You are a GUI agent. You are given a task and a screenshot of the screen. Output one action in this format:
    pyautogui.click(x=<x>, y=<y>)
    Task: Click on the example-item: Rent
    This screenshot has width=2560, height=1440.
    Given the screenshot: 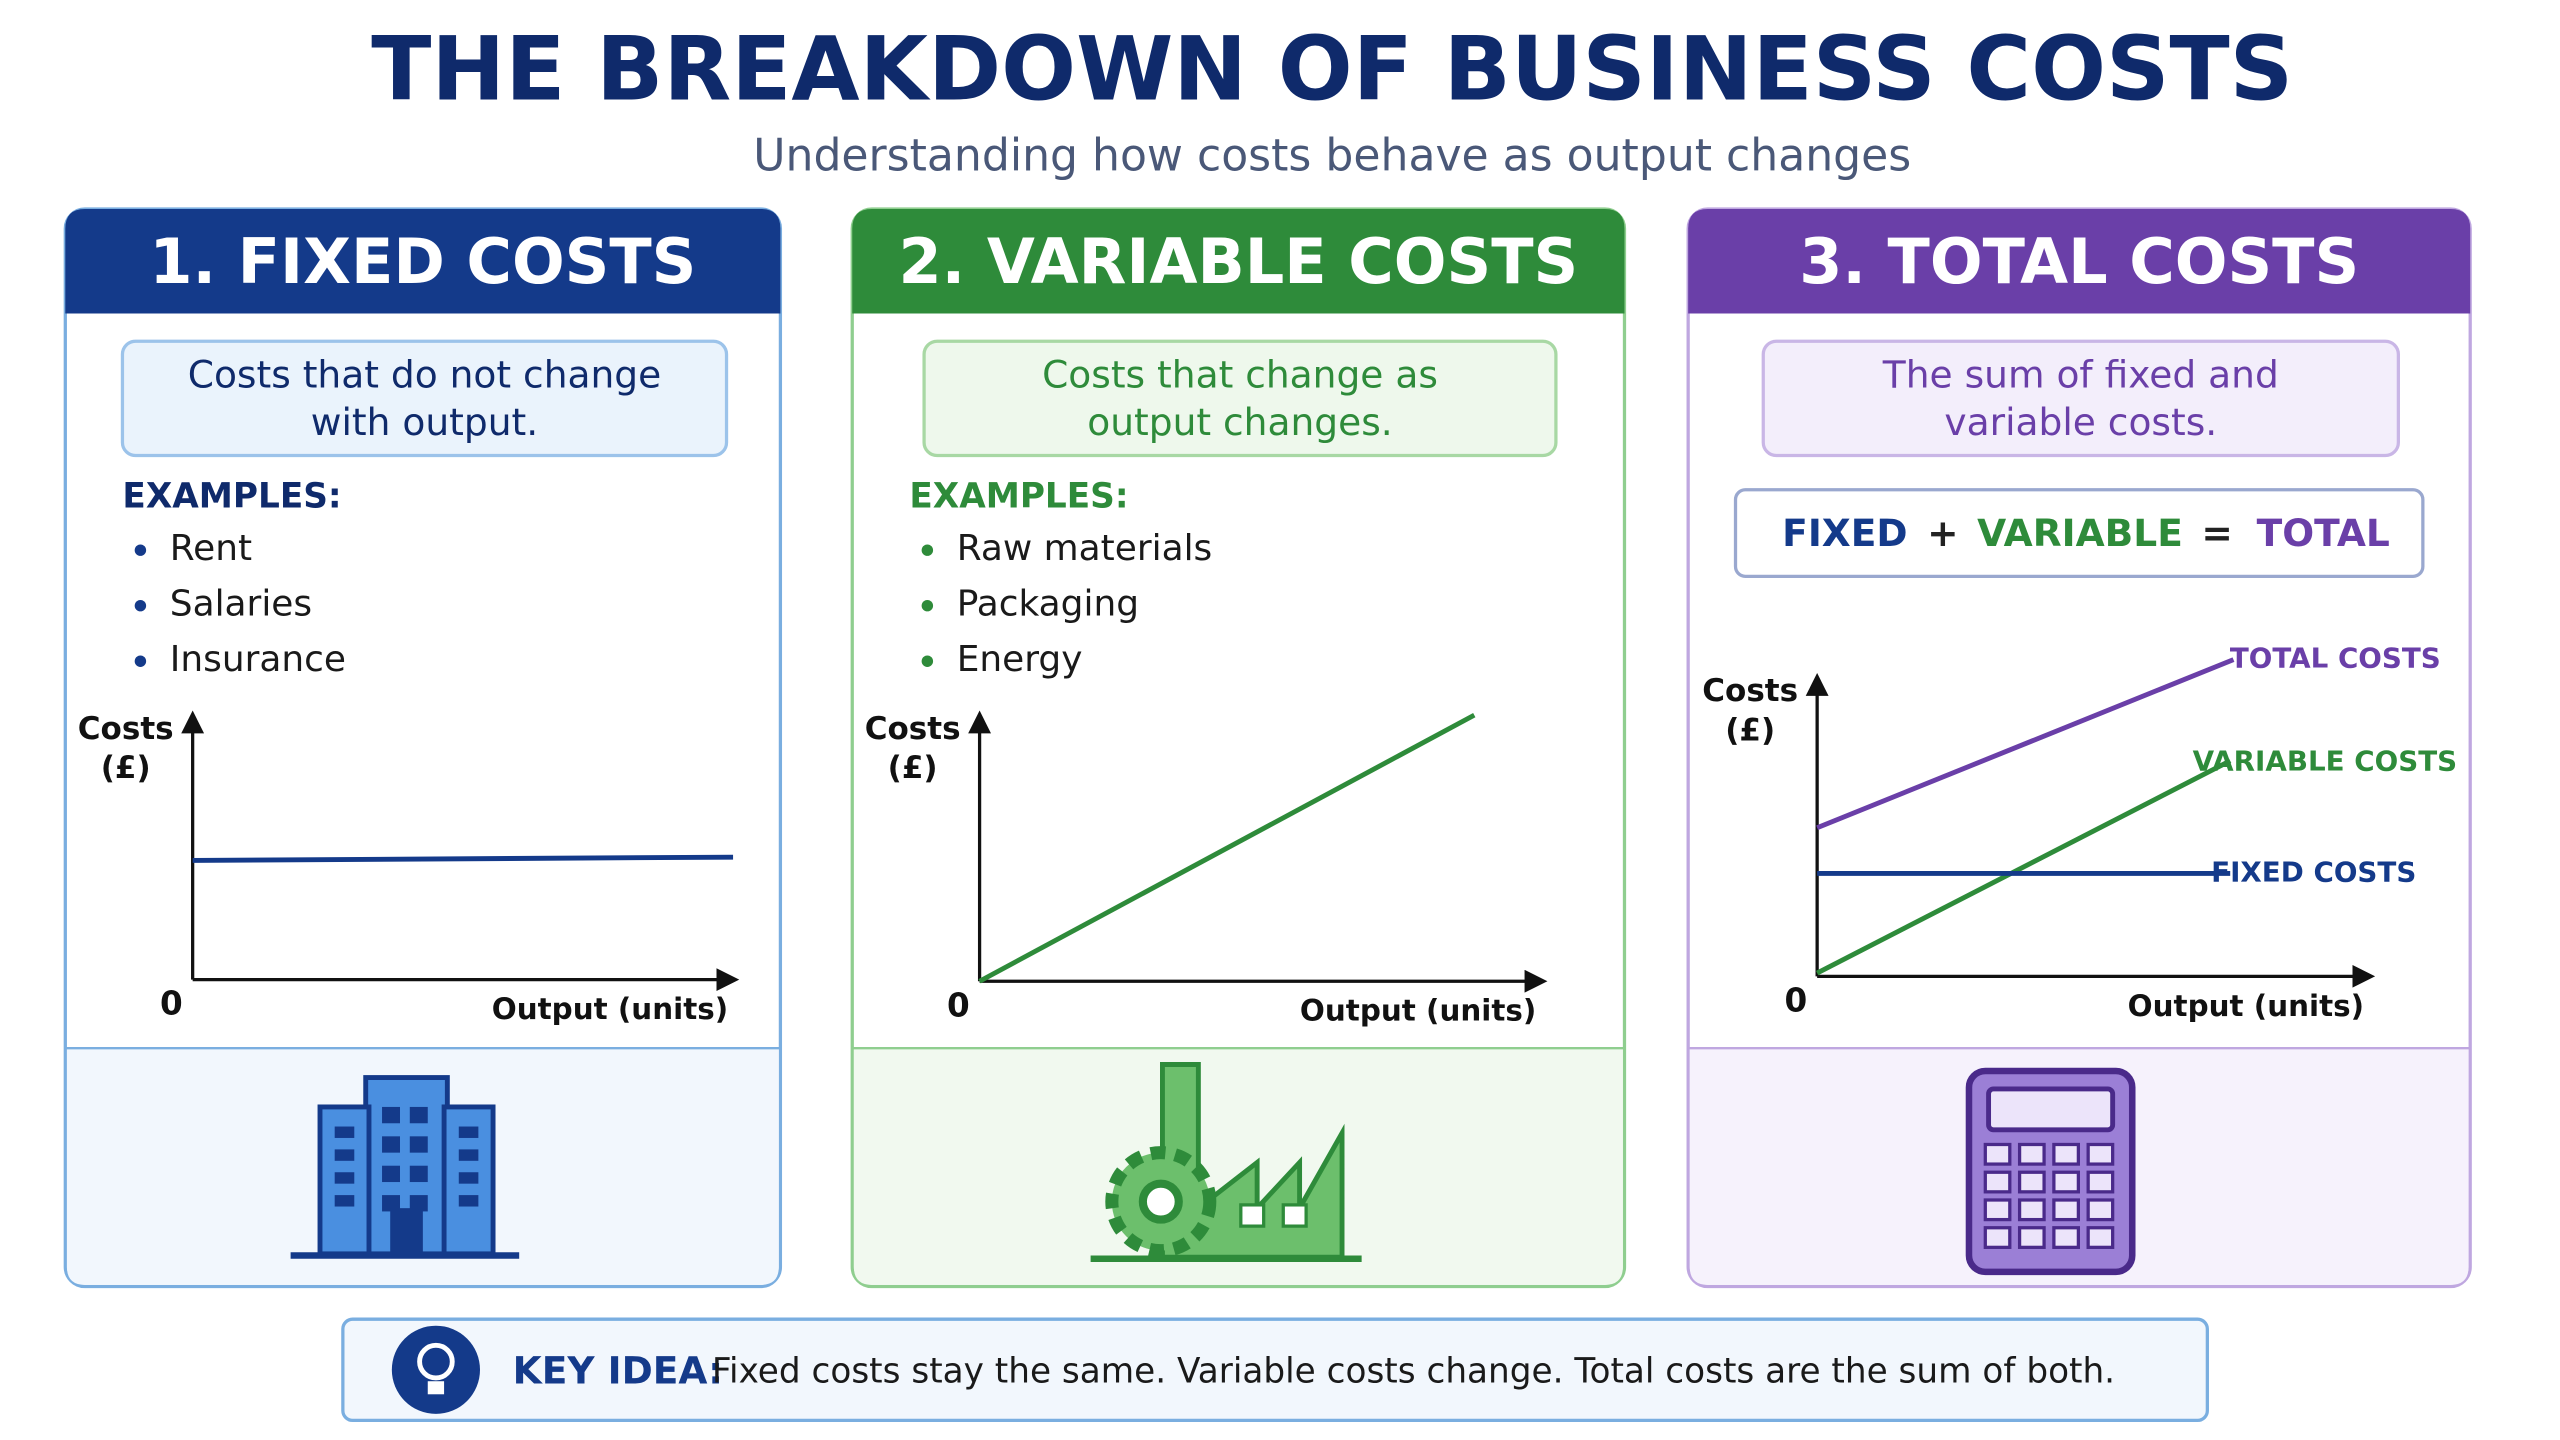 What is the action you would take?
    pyautogui.click(x=211, y=548)
    